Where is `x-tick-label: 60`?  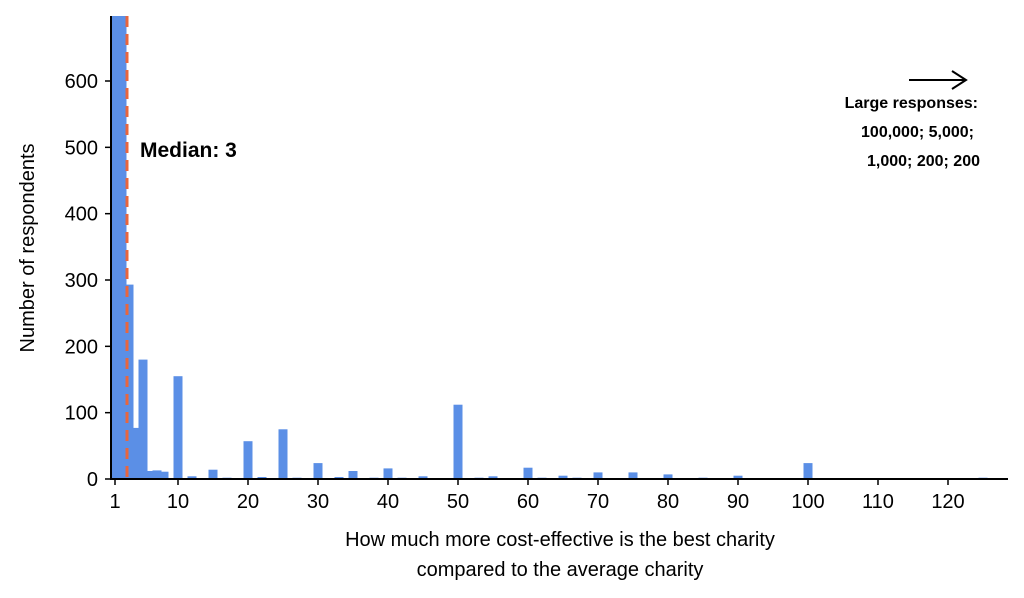 x-tick-label: 60 is located at coordinates (528, 502).